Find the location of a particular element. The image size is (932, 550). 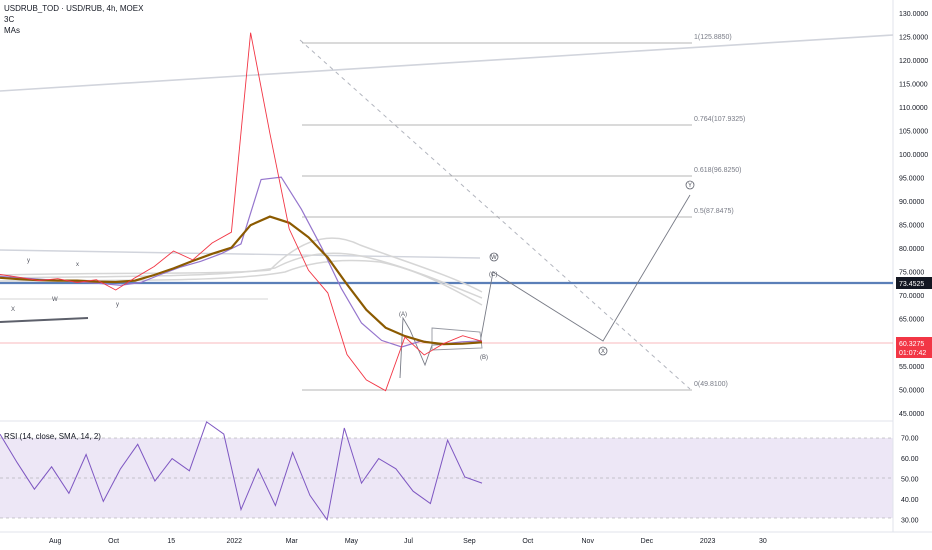

long-trendline is located at coordinates (447, 63).